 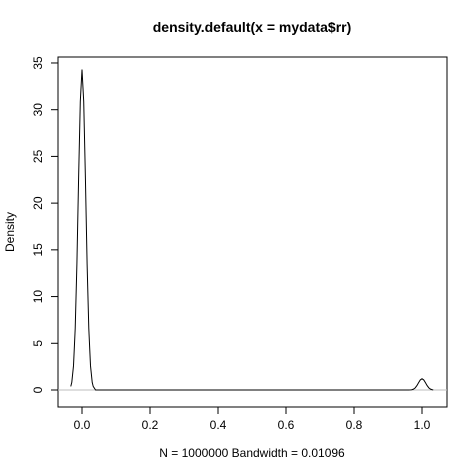 What do you see at coordinates (252, 27) in the screenshot?
I see `chart-title: density.default(x = mydata$rr)` at bounding box center [252, 27].